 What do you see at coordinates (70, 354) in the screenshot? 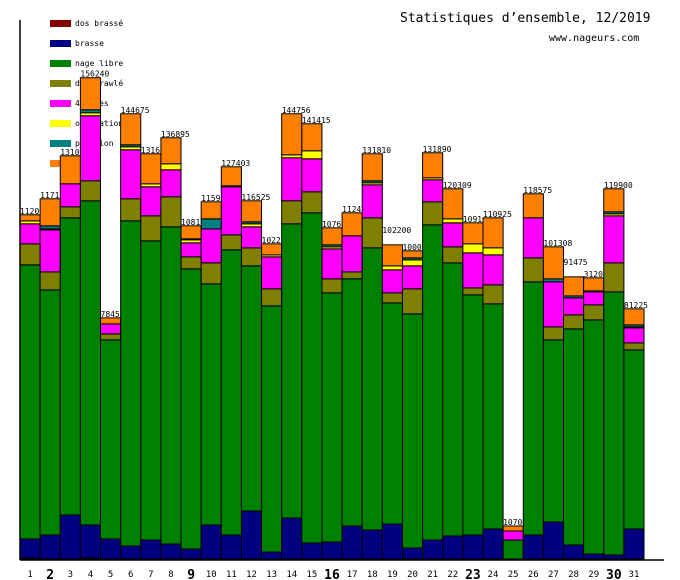
I see `bar-day-3: 1310` at bounding box center [70, 354].